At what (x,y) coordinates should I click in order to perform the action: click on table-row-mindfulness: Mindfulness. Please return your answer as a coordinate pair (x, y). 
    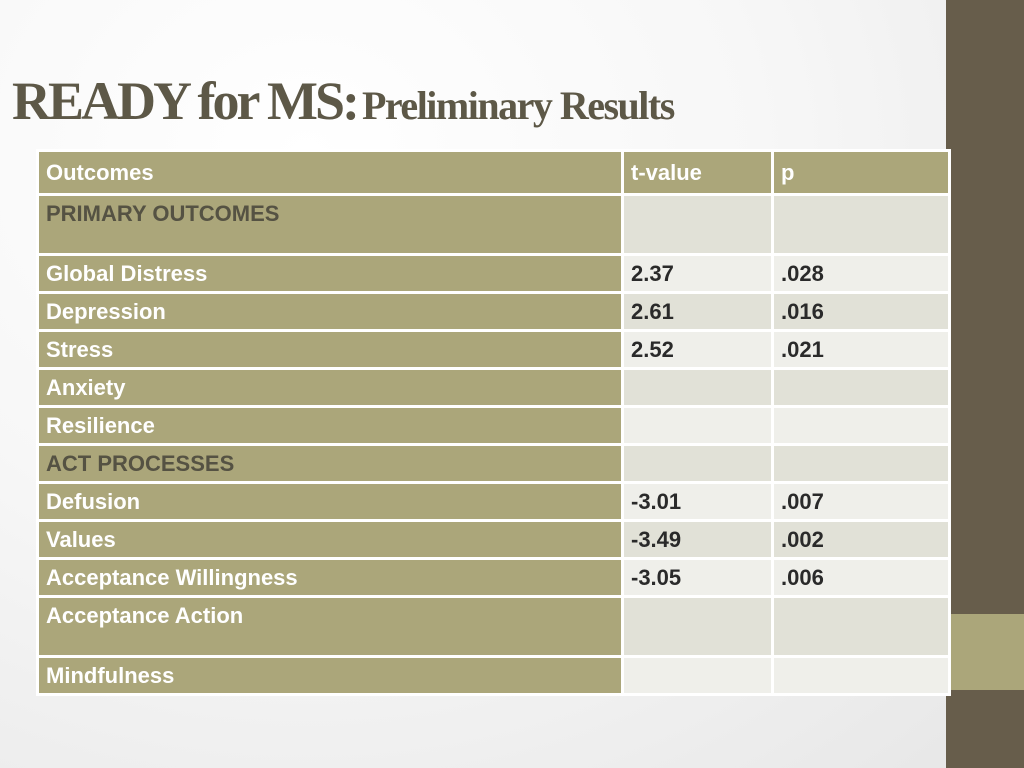
    Looking at the image, I should click on (493, 675).